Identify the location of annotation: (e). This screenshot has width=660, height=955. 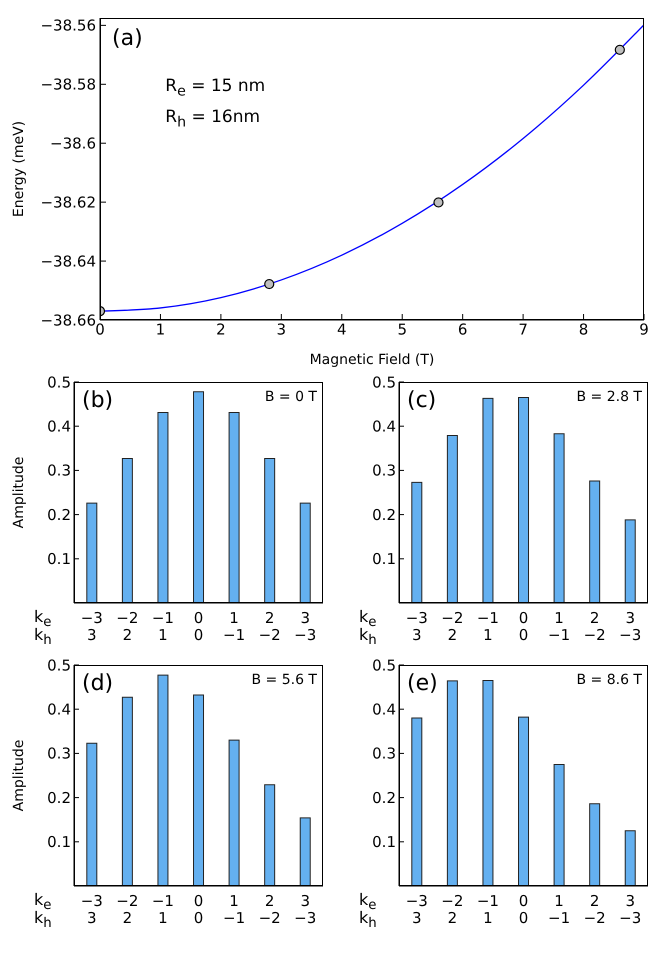
(422, 683).